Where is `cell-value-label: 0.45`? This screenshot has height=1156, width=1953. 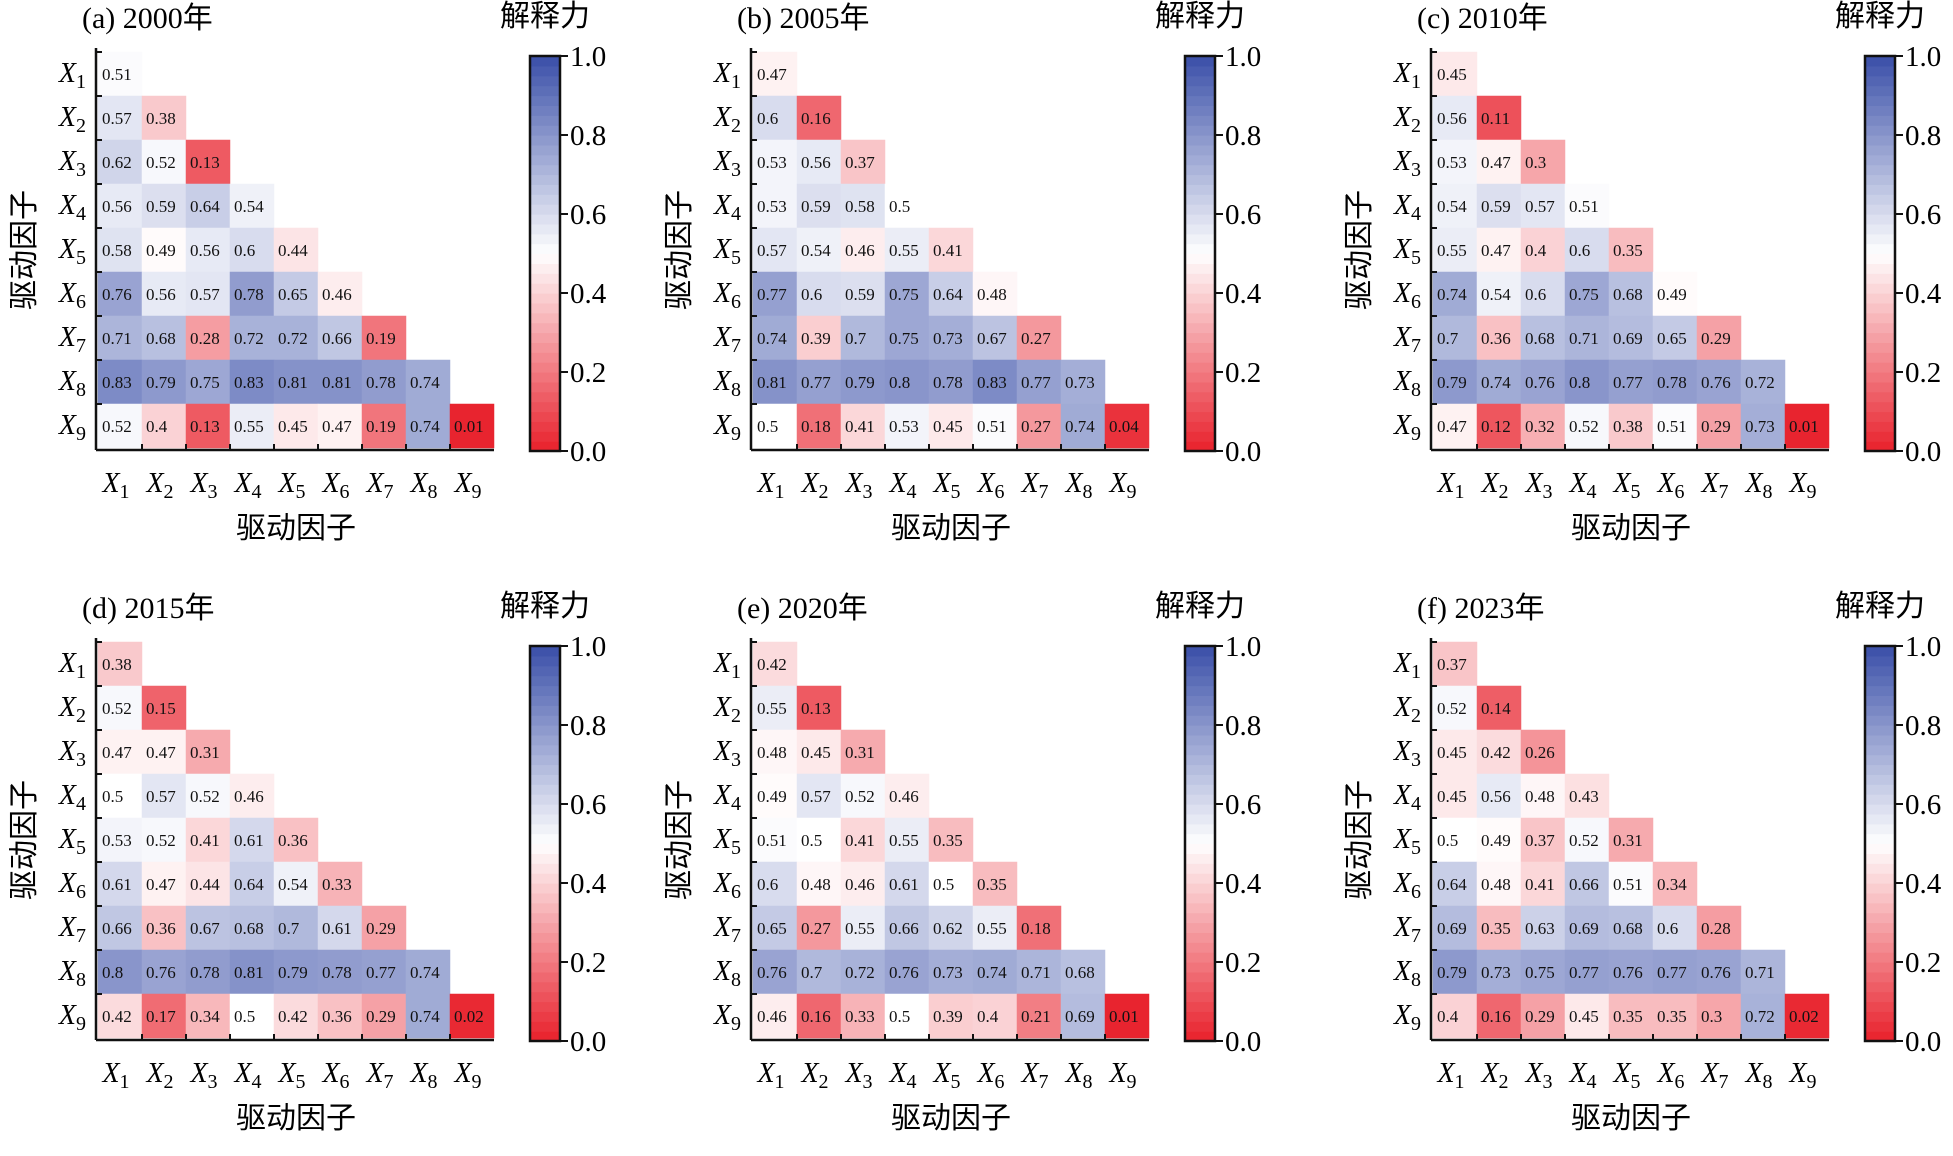
cell-value-label: 0.45 is located at coordinates (816, 752).